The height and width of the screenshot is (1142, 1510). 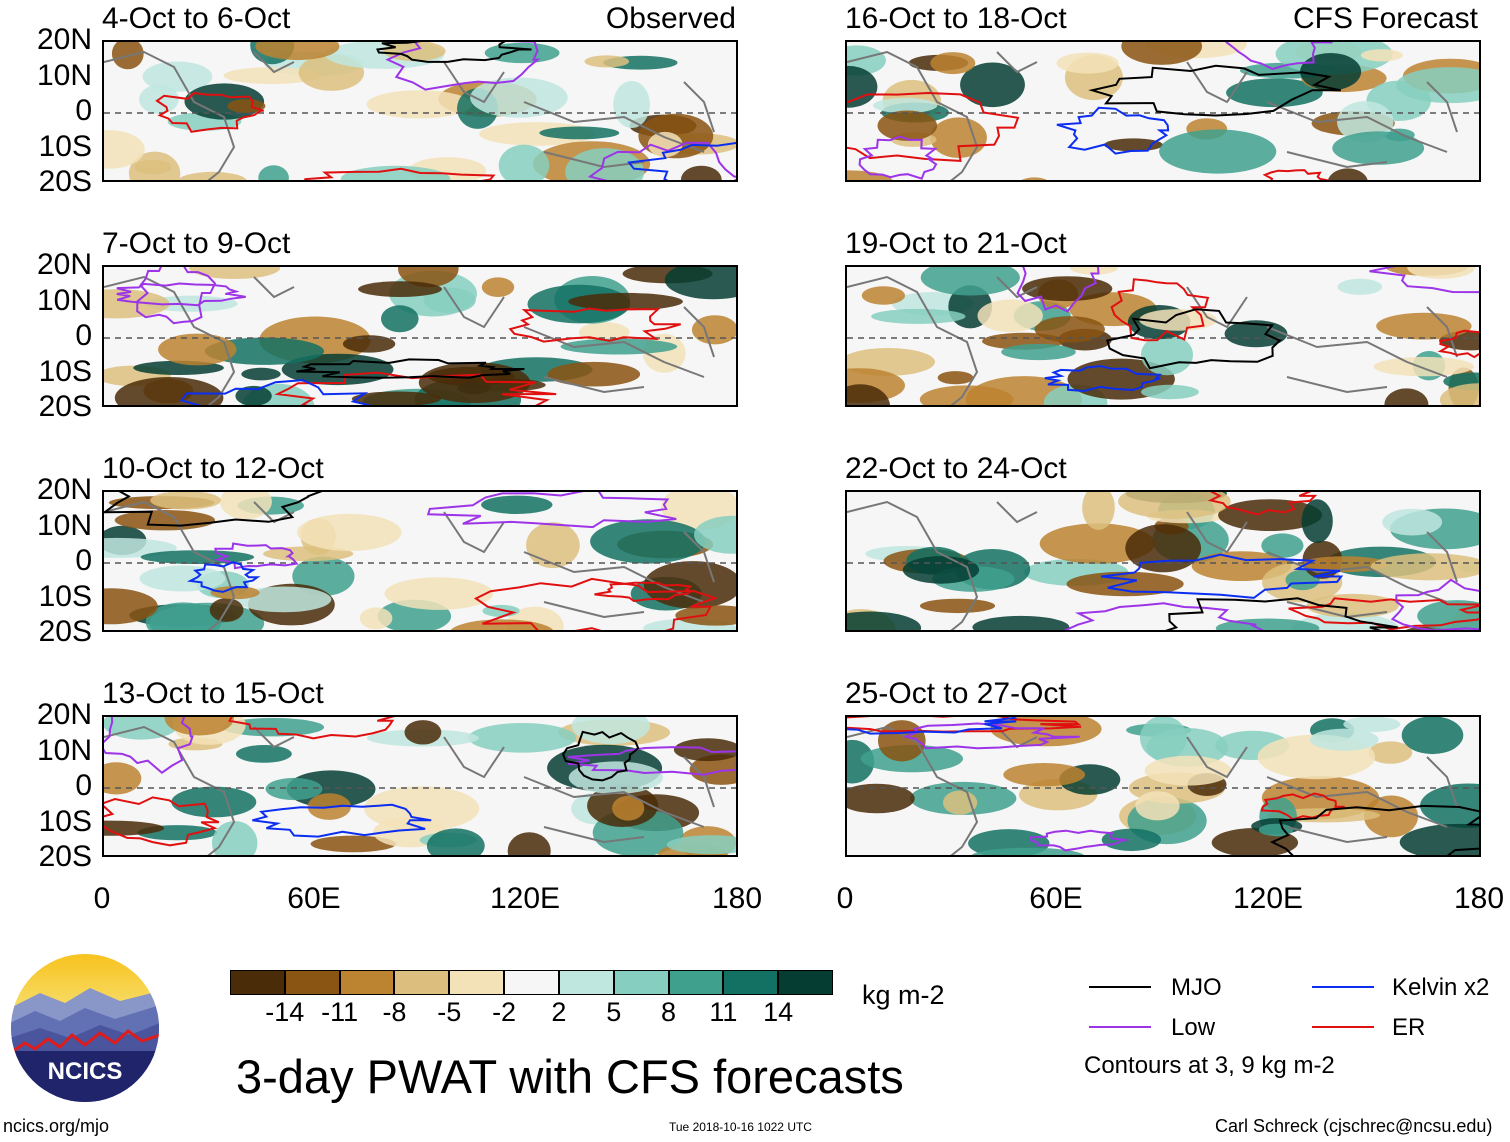 What do you see at coordinates (1120, 987) in the screenshot?
I see `legend-line-mjo` at bounding box center [1120, 987].